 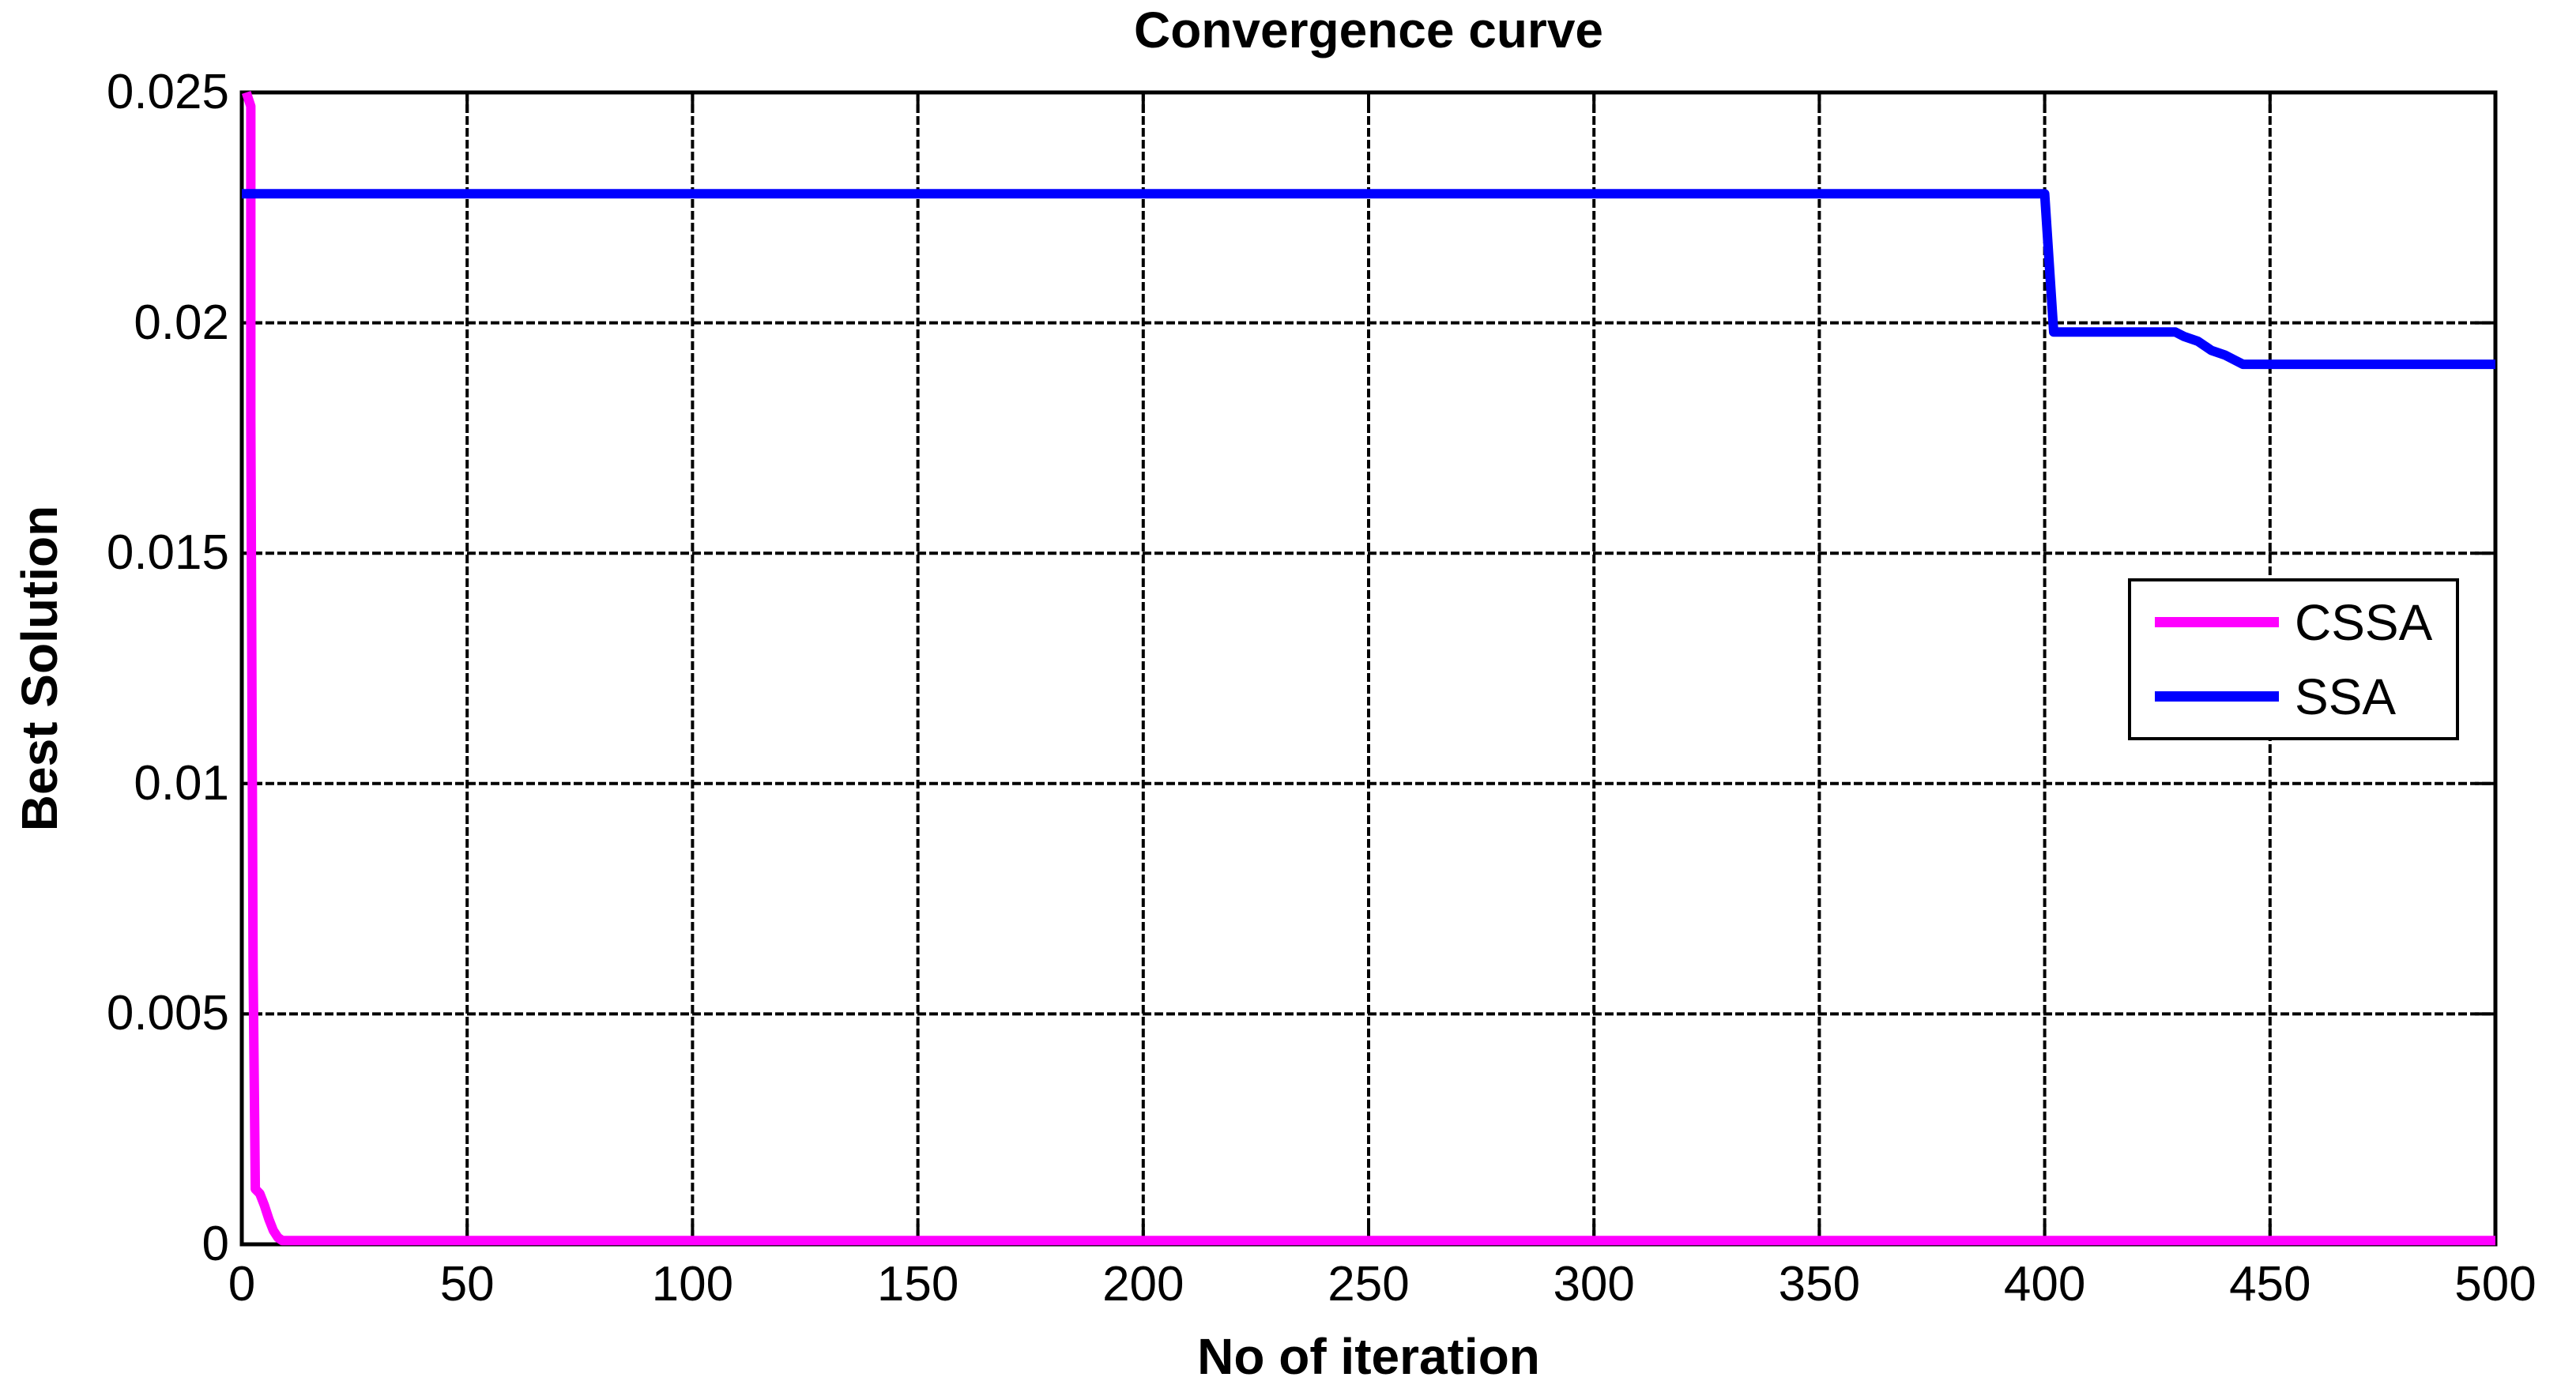 I want to click on y-tick-label-0.025: 0.025, so click(x=167, y=92).